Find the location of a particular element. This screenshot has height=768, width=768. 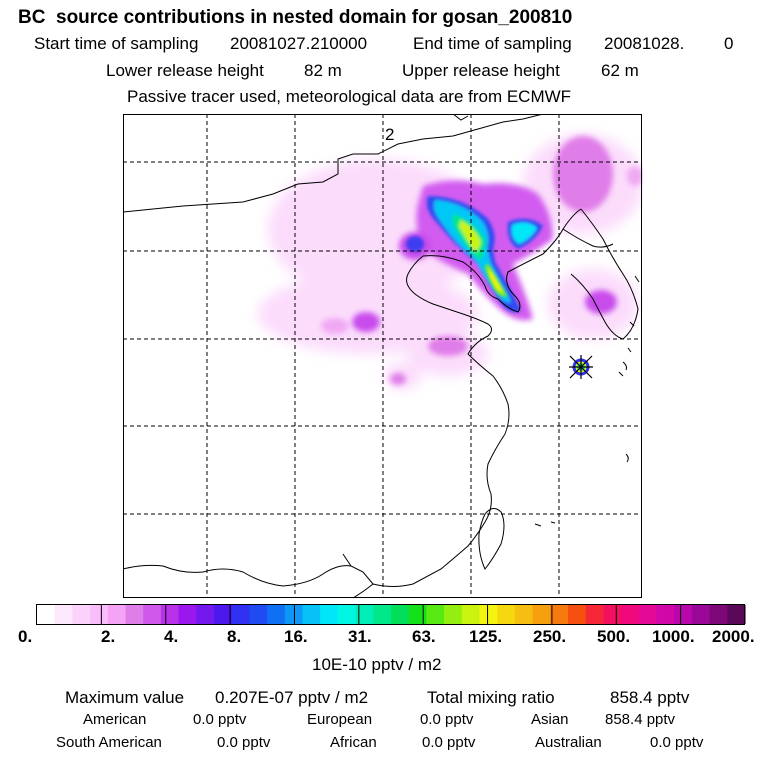

colorbar-tick-63: 63. is located at coordinates (424, 636).